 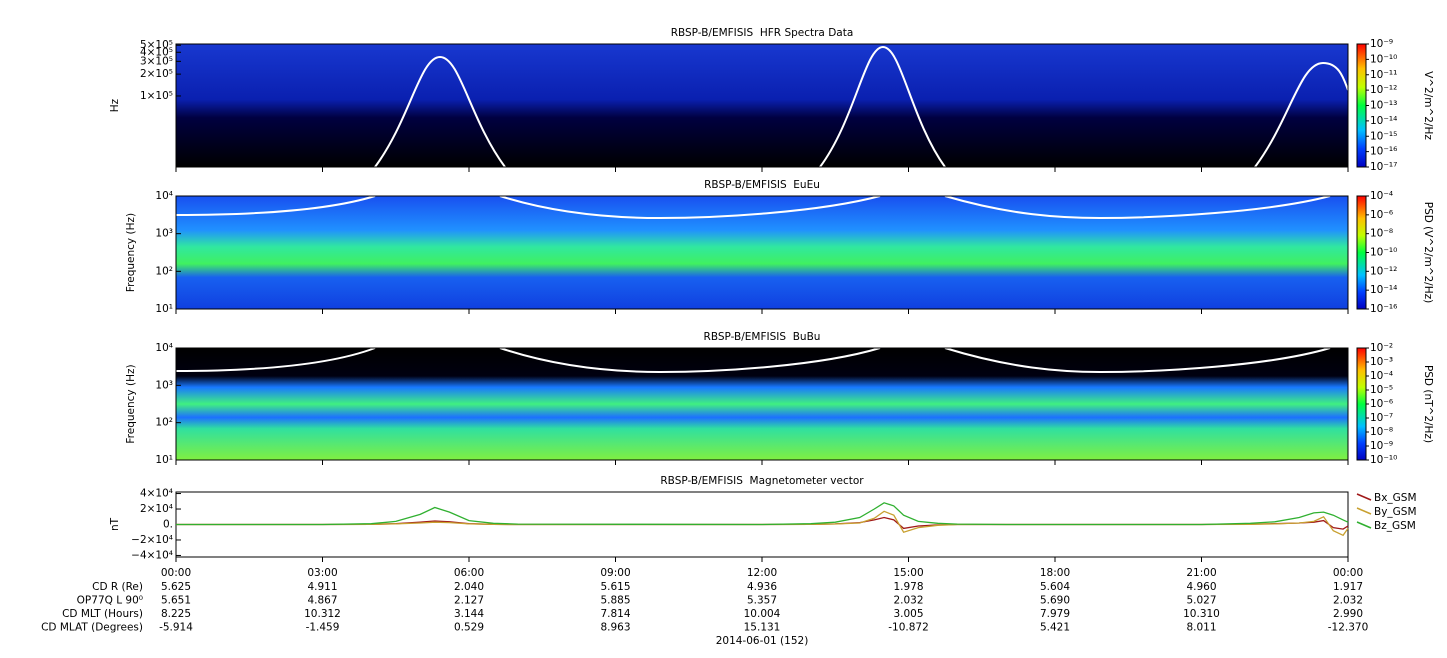 I want to click on colorbar-label: PSD (nT^2/Hz), so click(x=1428, y=404).